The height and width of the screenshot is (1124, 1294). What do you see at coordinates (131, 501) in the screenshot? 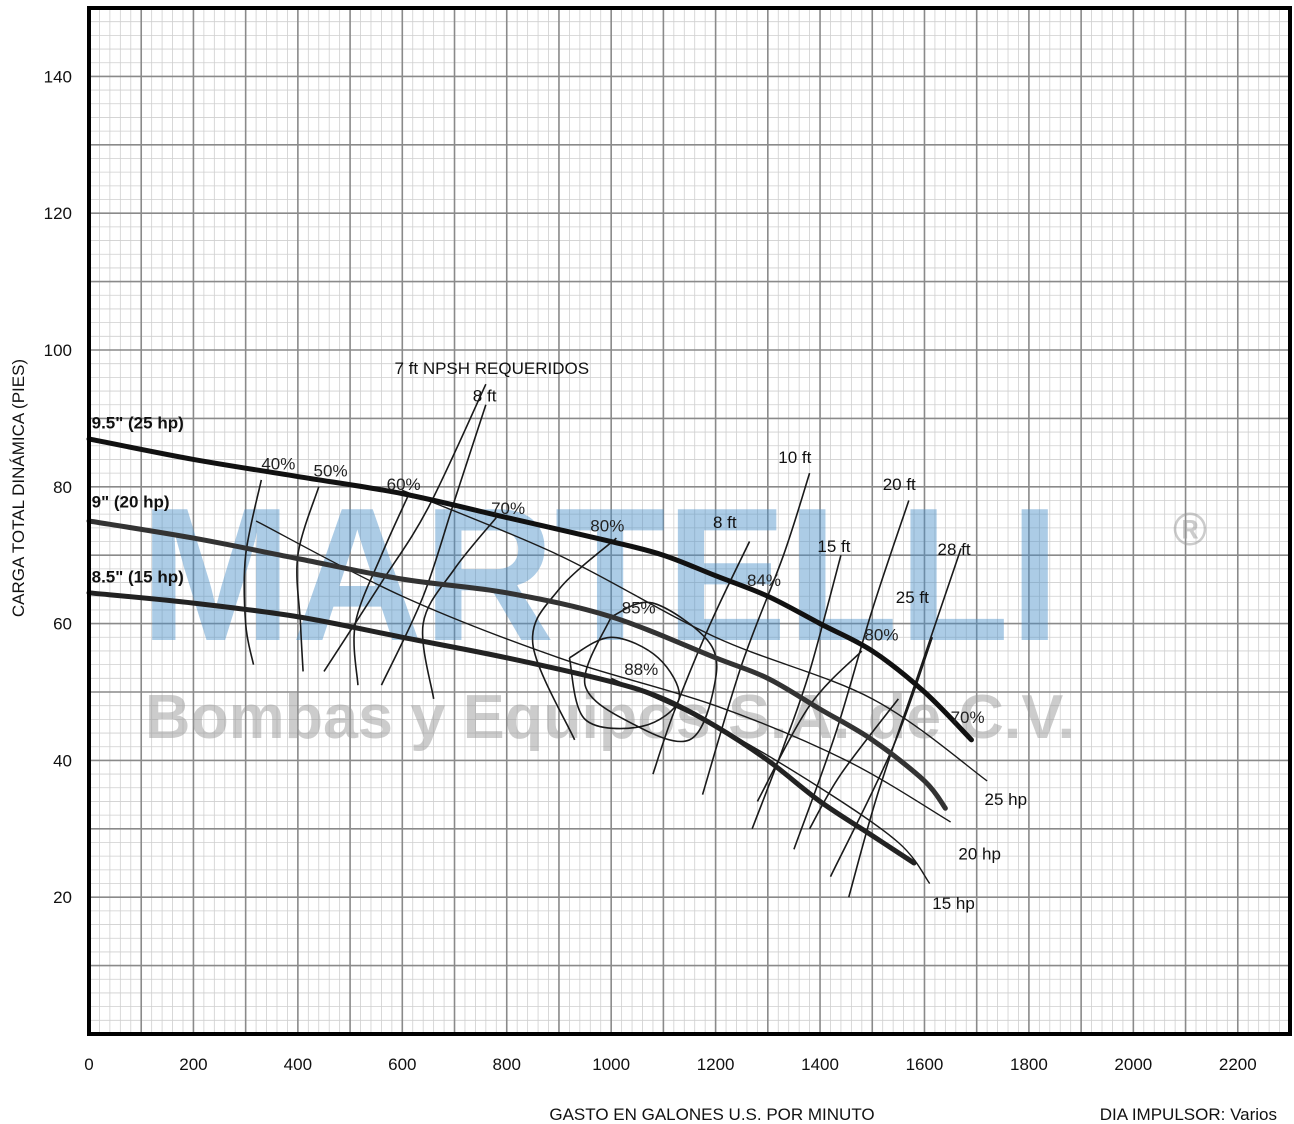
I see `impeller-label: 9" (20 hp)` at bounding box center [131, 501].